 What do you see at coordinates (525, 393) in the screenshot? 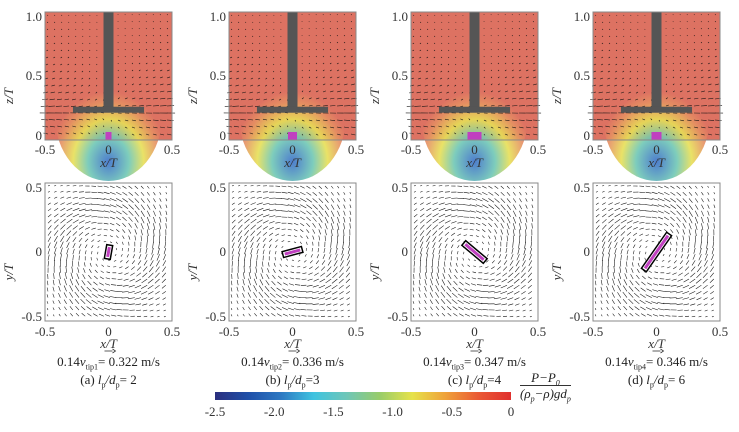
I see `colorbar-den: (ρ` at bounding box center [525, 393].